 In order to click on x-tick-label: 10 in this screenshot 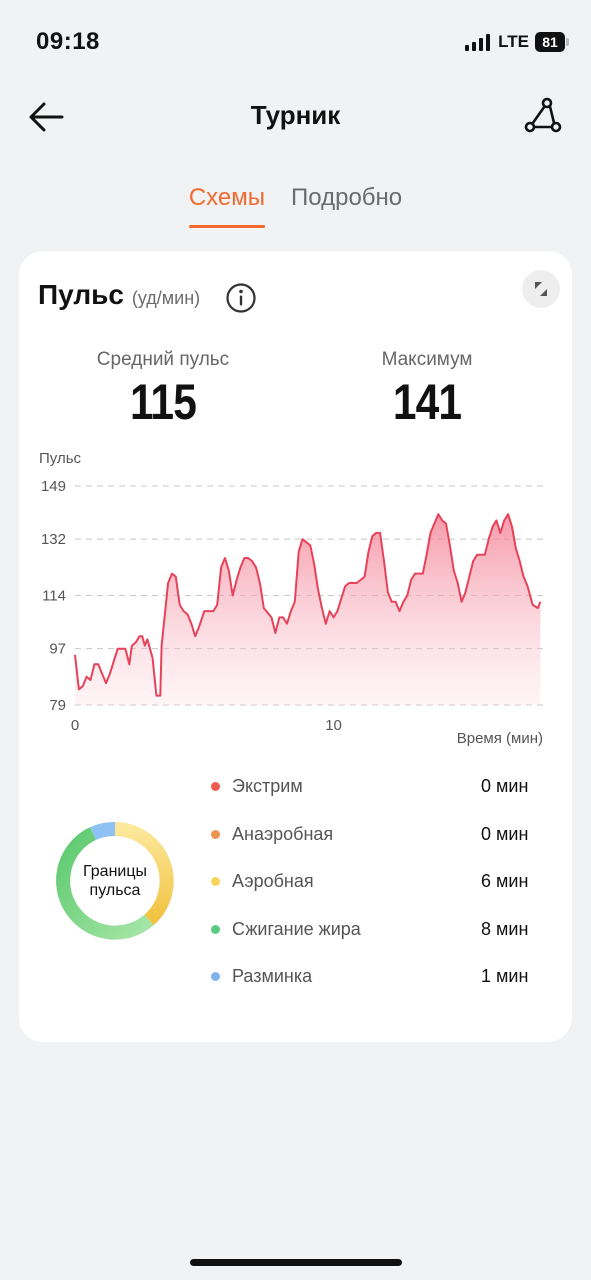, I will do `click(333, 725)`.